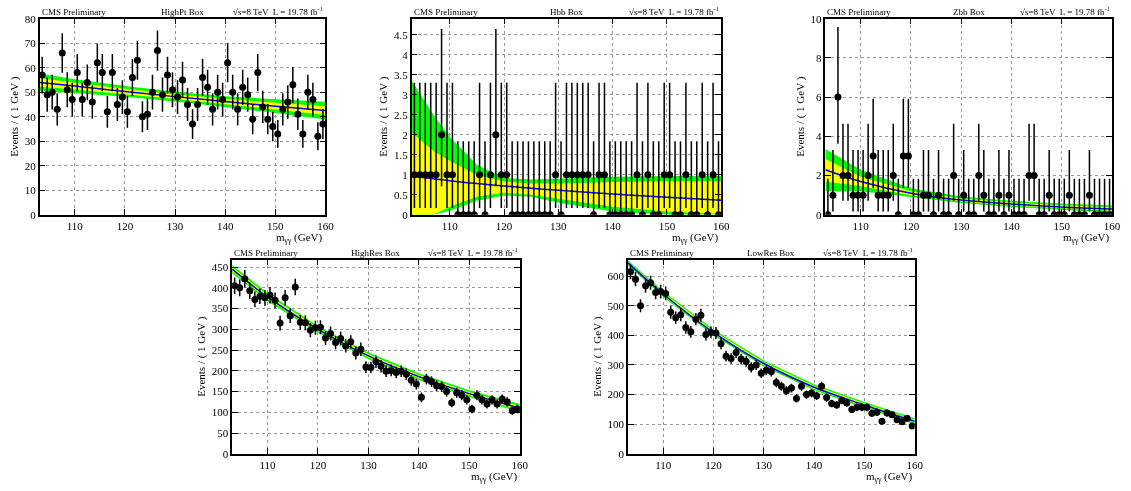 Image resolution: width=1131 pixels, height=491 pixels. Describe the element at coordinates (30, 165) in the screenshot. I see `y-tick-label: 20` at that location.